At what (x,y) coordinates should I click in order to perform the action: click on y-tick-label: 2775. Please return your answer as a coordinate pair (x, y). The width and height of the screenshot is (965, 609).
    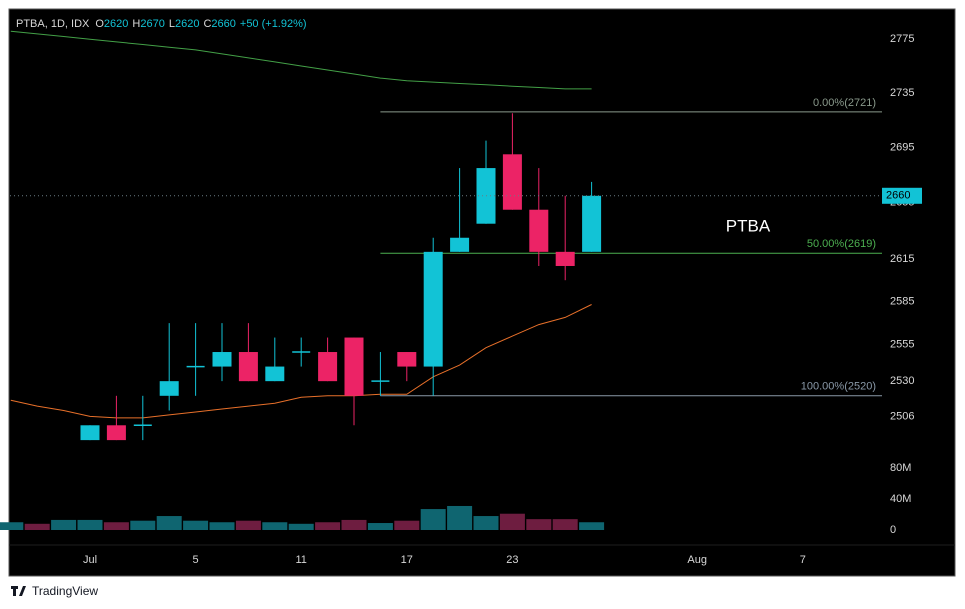
    Looking at the image, I should click on (902, 39).